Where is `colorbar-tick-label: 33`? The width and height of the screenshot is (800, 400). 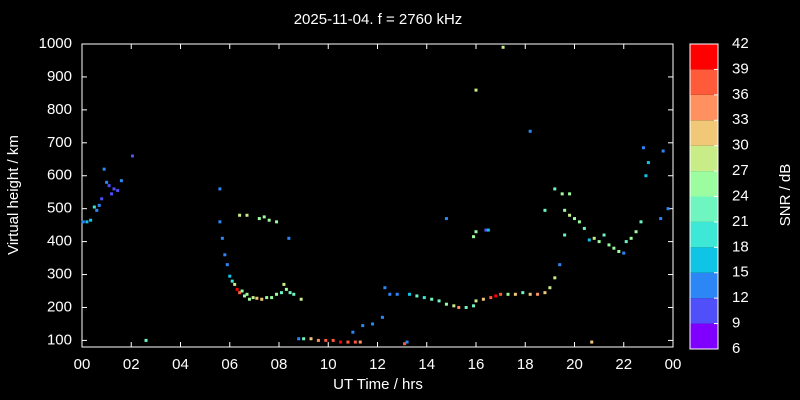
colorbar-tick-label: 33 is located at coordinates (740, 119).